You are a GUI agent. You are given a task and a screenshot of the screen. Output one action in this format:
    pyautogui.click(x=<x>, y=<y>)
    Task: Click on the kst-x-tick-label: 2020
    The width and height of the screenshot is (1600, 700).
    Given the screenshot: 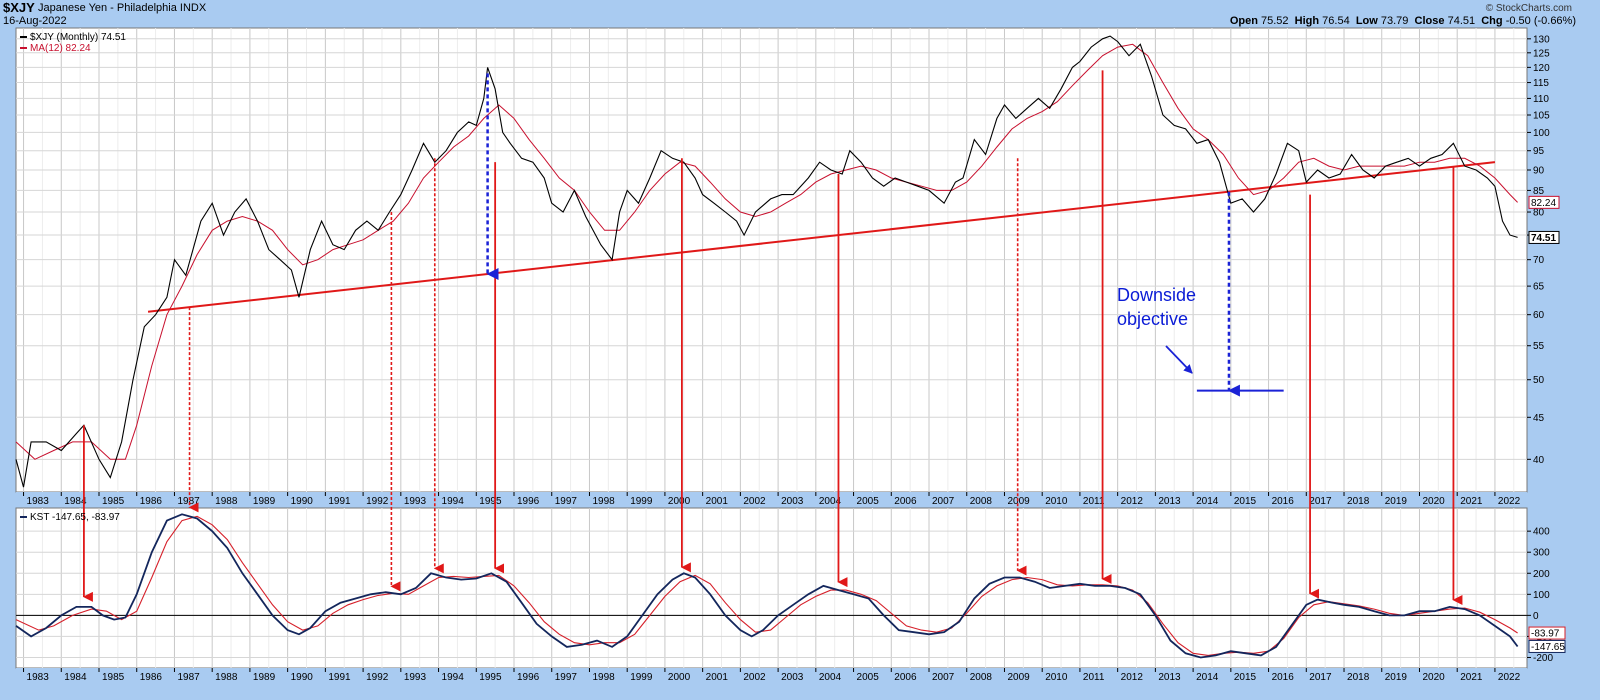 What is the action you would take?
    pyautogui.click(x=1433, y=677)
    